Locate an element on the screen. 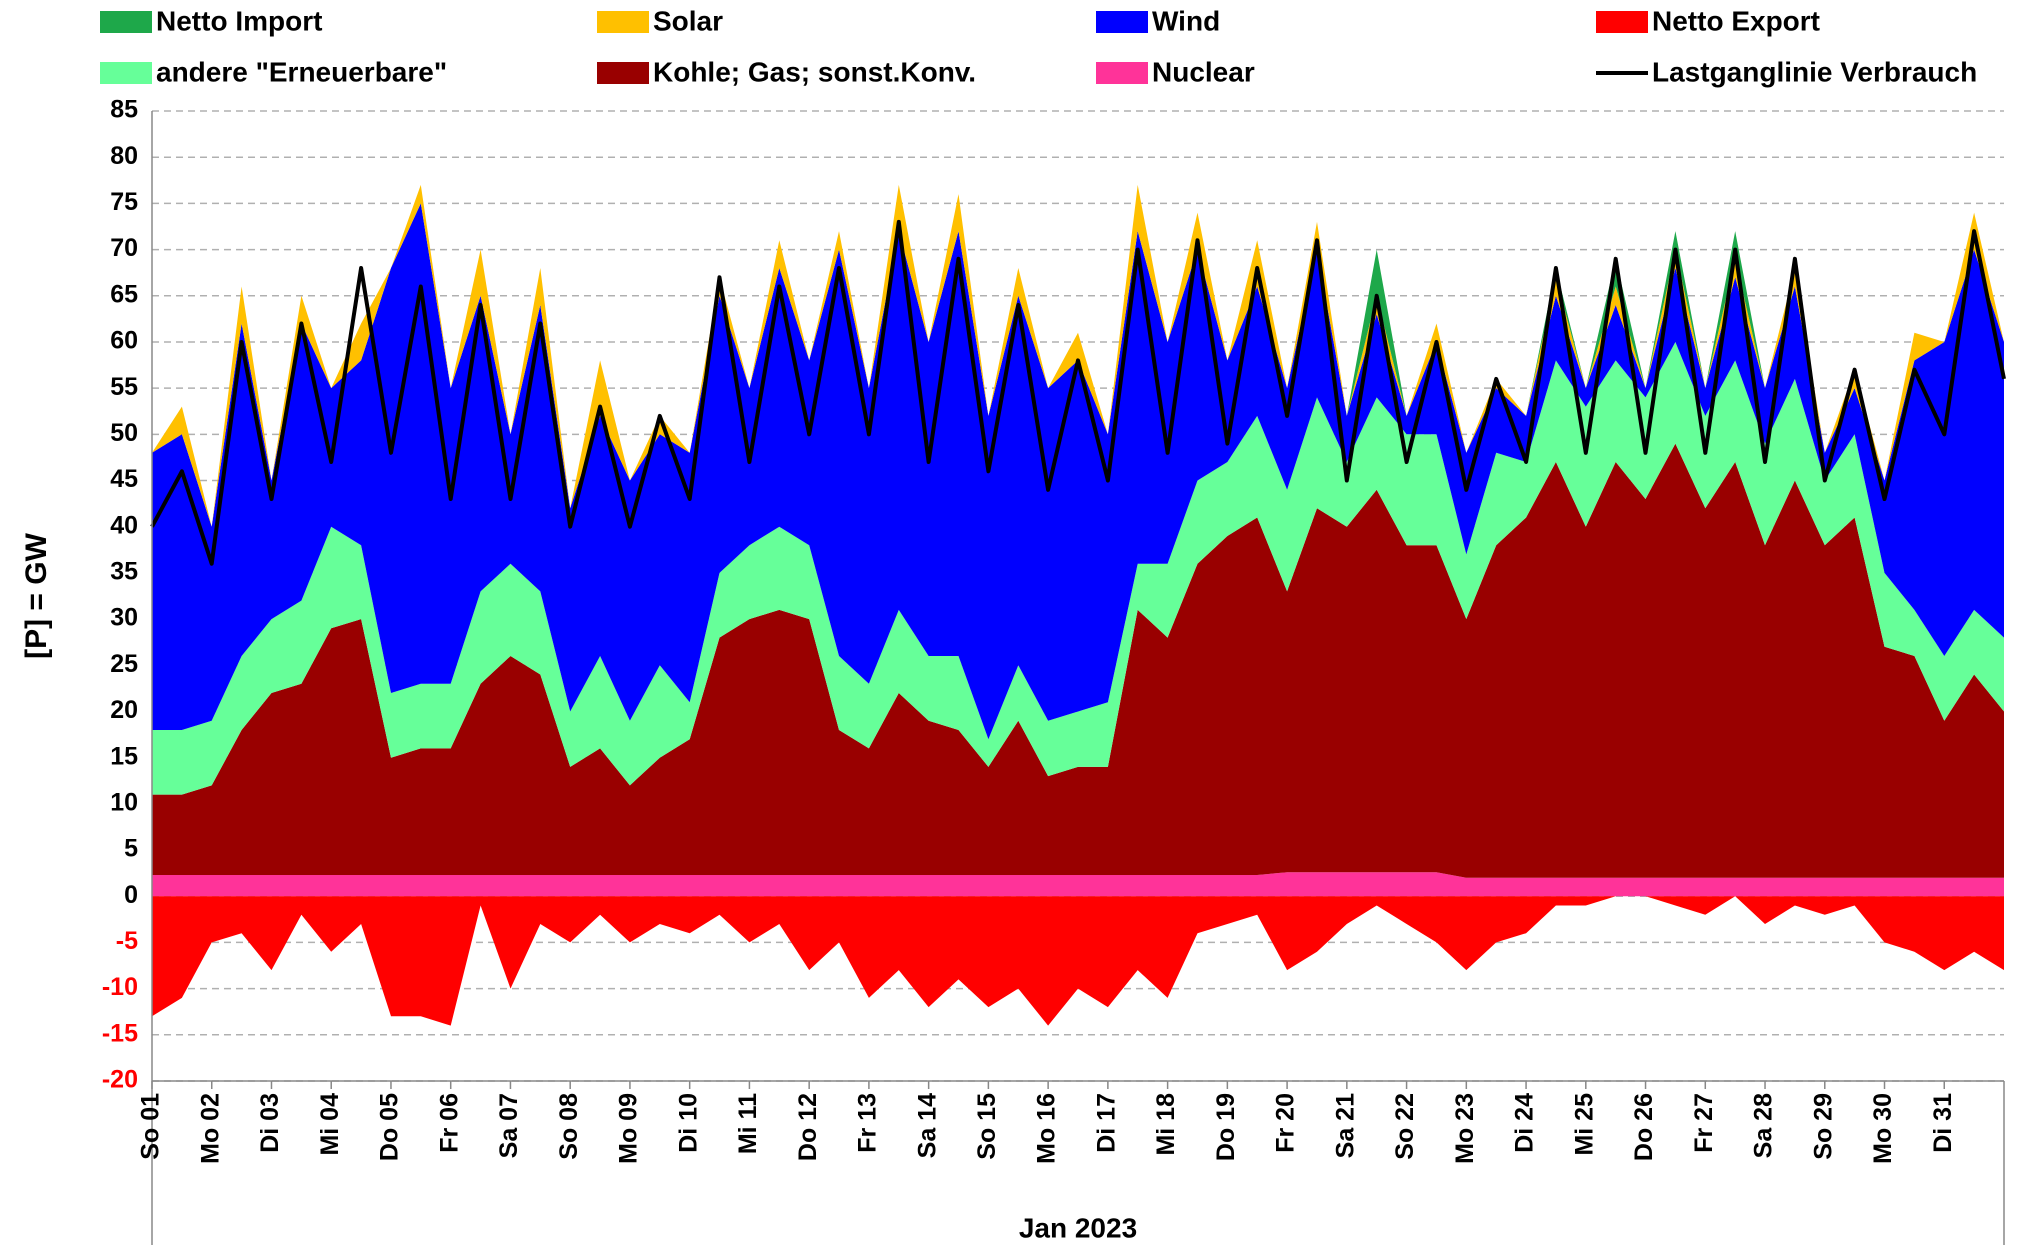 The height and width of the screenshot is (1245, 2017). legend-label: Nuclear is located at coordinates (1203, 71).